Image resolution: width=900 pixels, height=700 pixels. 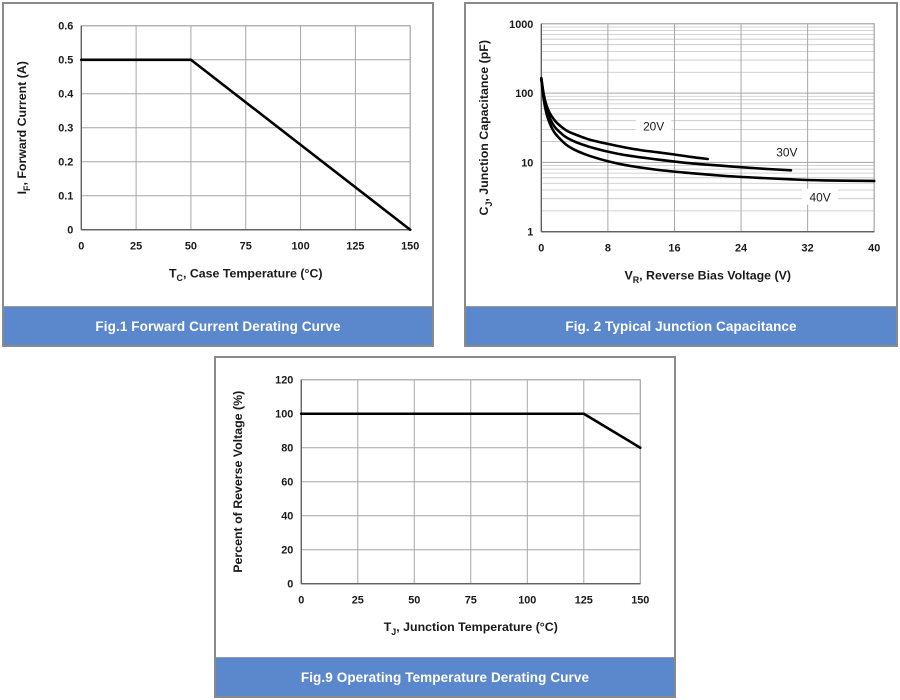 I want to click on y-tick-label: 20, so click(x=287, y=551).